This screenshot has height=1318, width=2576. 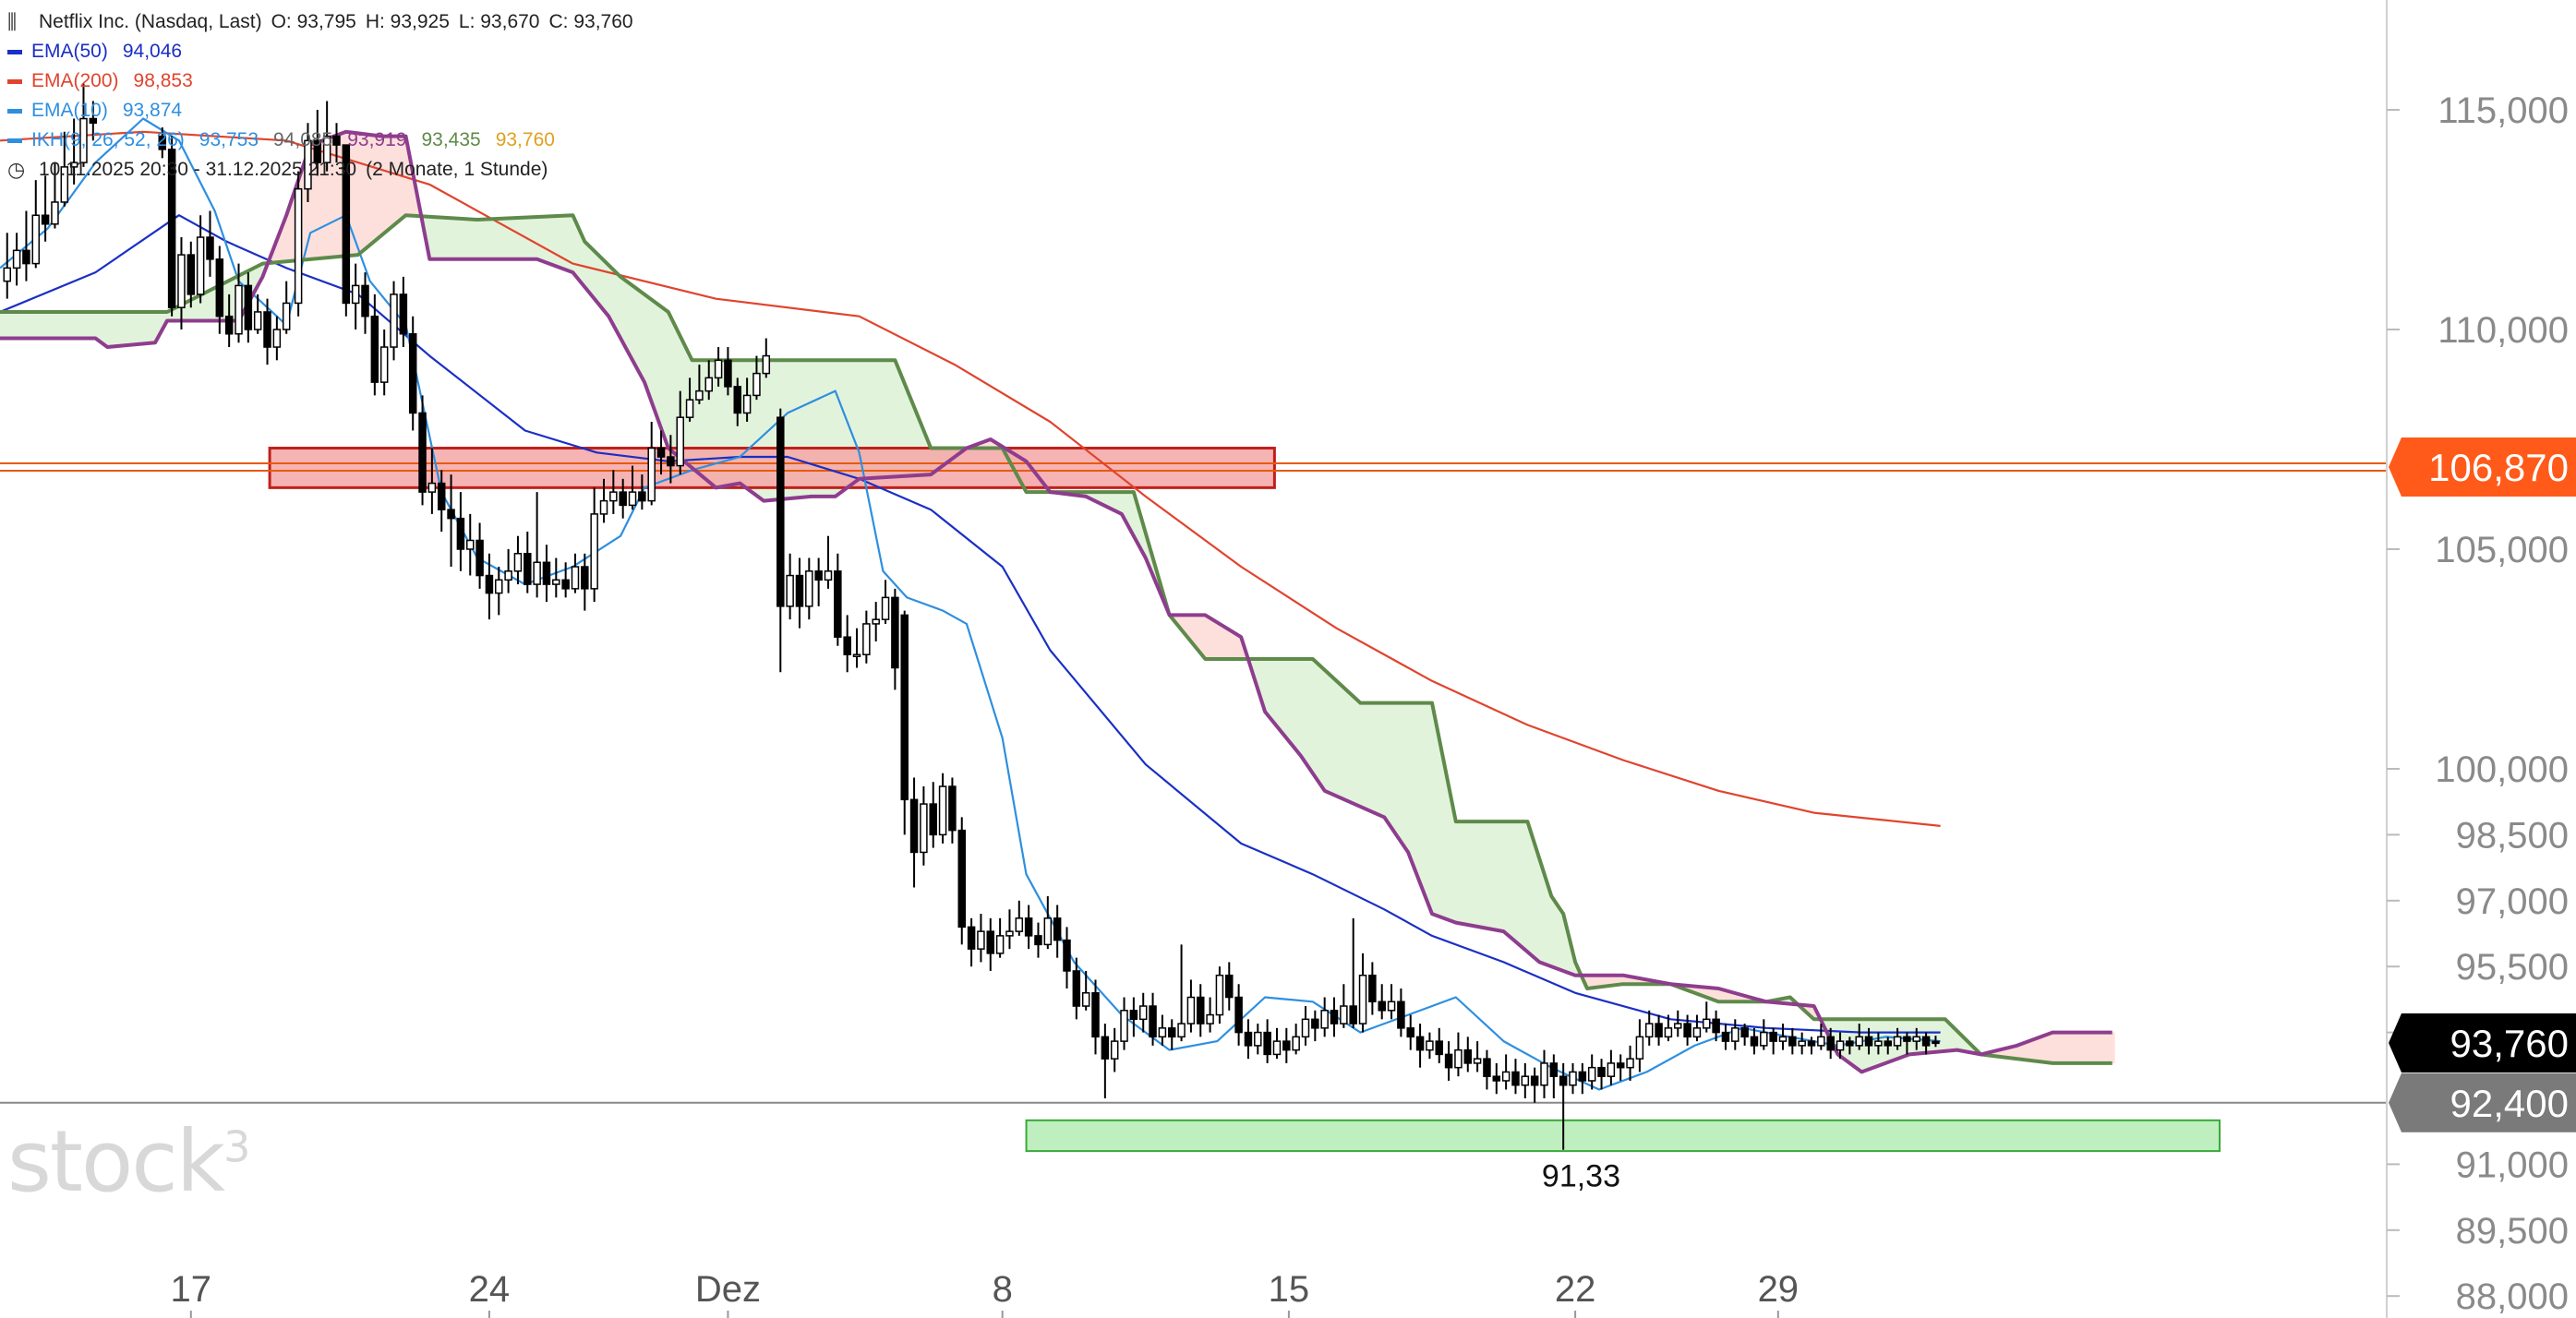 I want to click on stock3-logo: stock3, so click(x=128, y=1161).